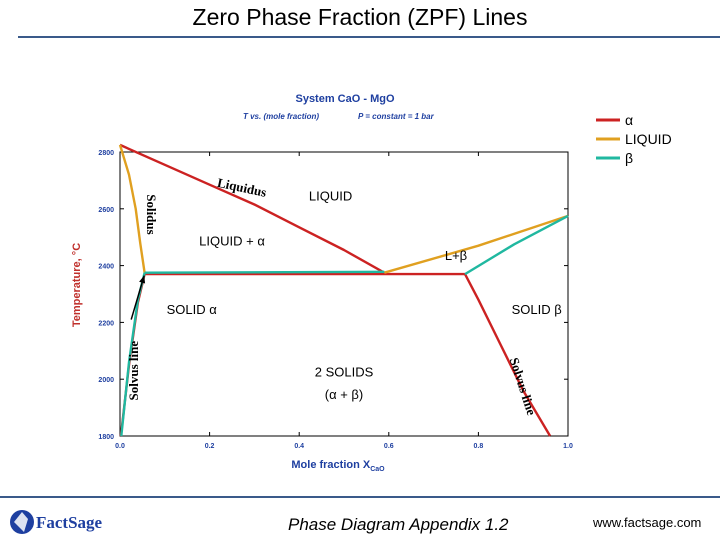 The height and width of the screenshot is (540, 720). I want to click on y-tick-label: 1800, so click(106, 437).